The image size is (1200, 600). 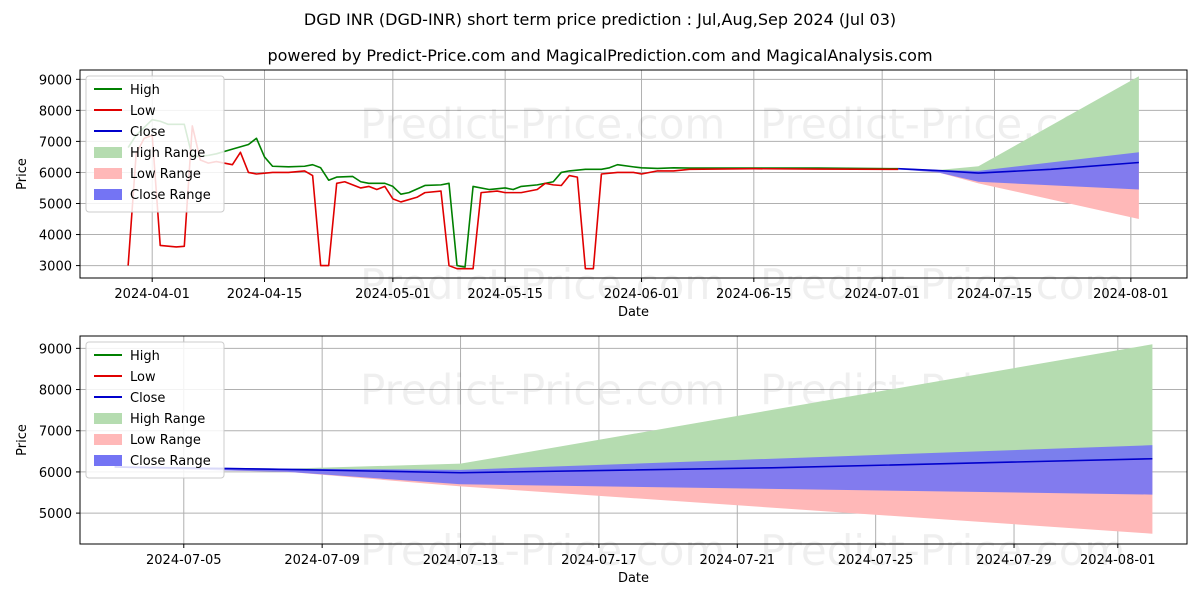 I want to click on x-tick: 2024-07-09, so click(x=322, y=556).